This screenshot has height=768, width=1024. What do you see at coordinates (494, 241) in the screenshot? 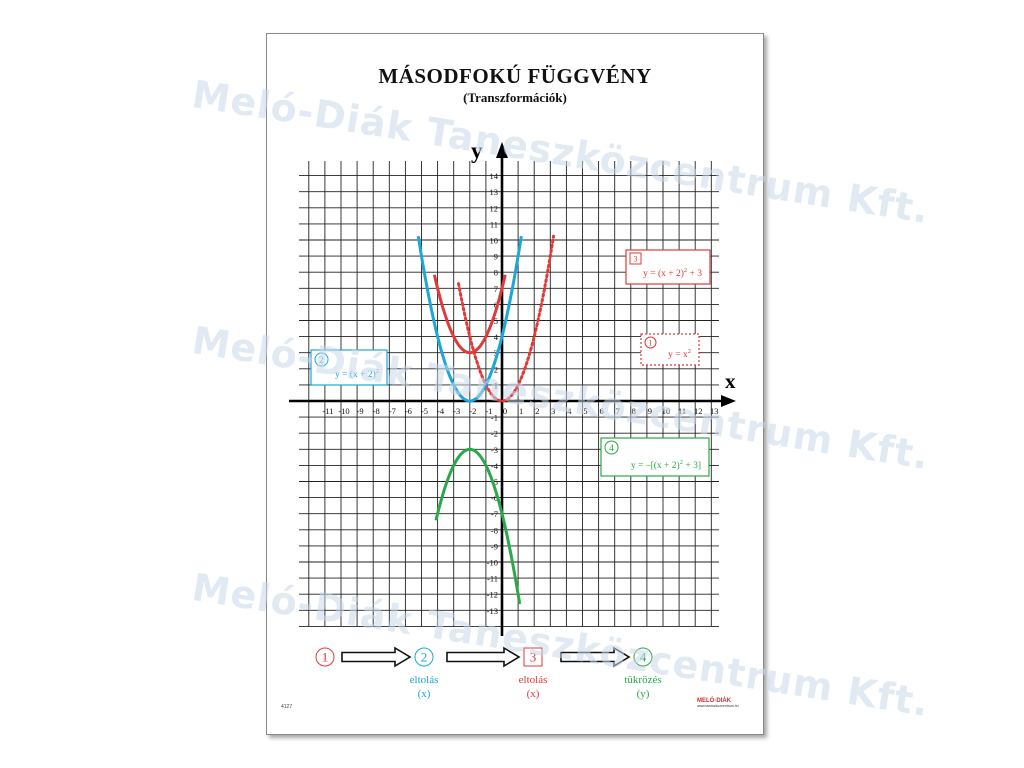
I see `y-tick-label: 10` at bounding box center [494, 241].